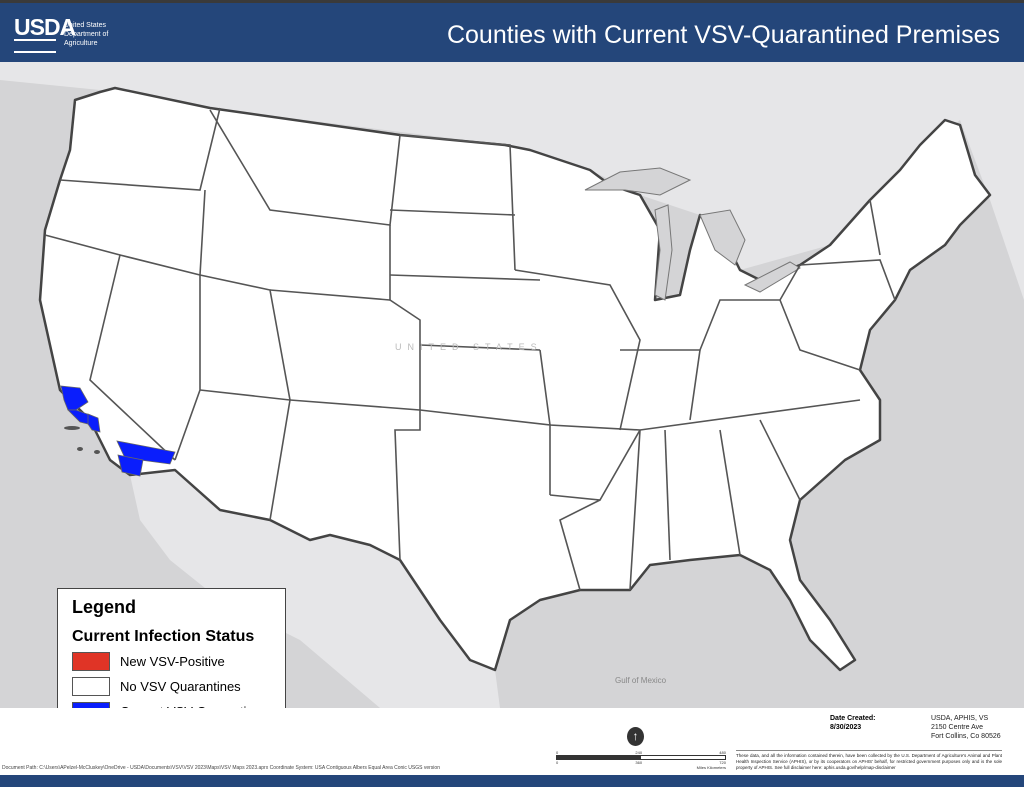 Image resolution: width=1024 pixels, height=787 pixels. What do you see at coordinates (512, 781) in the screenshot?
I see `bottom-bar` at bounding box center [512, 781].